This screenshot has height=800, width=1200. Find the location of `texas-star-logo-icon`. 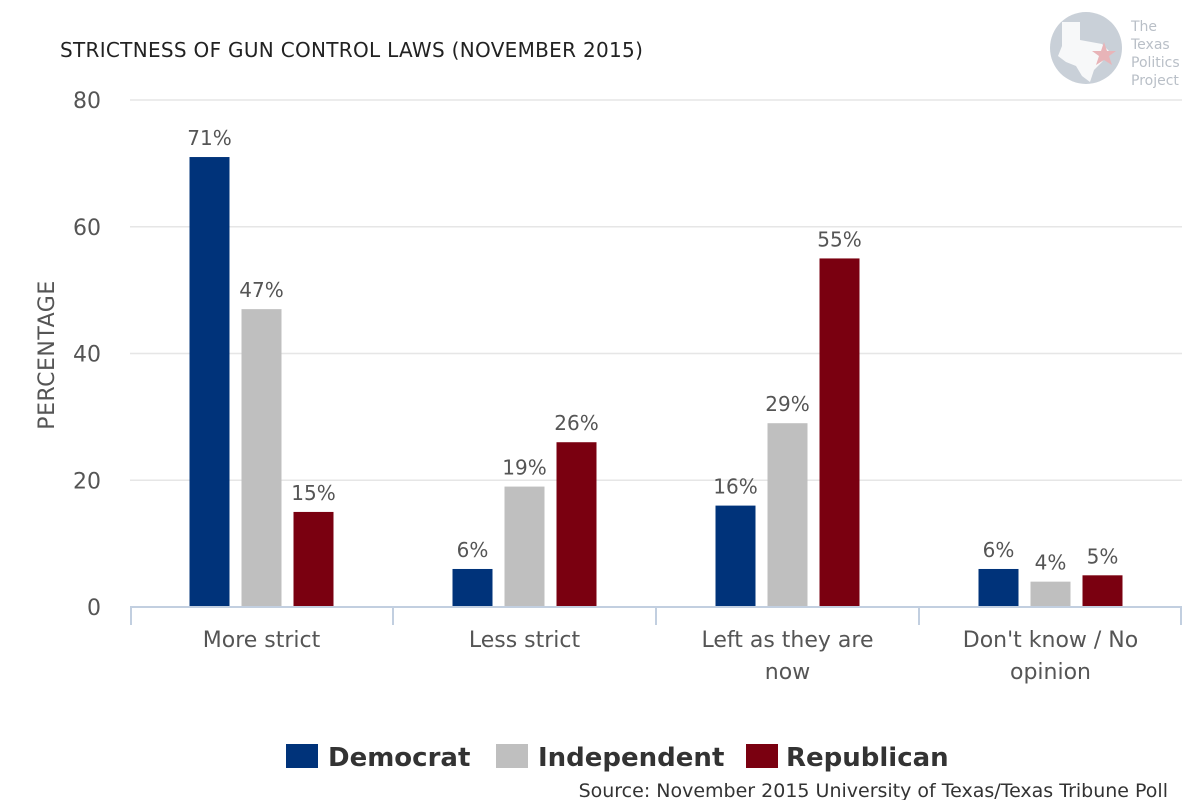

texas-star-logo-icon is located at coordinates (1086, 48).